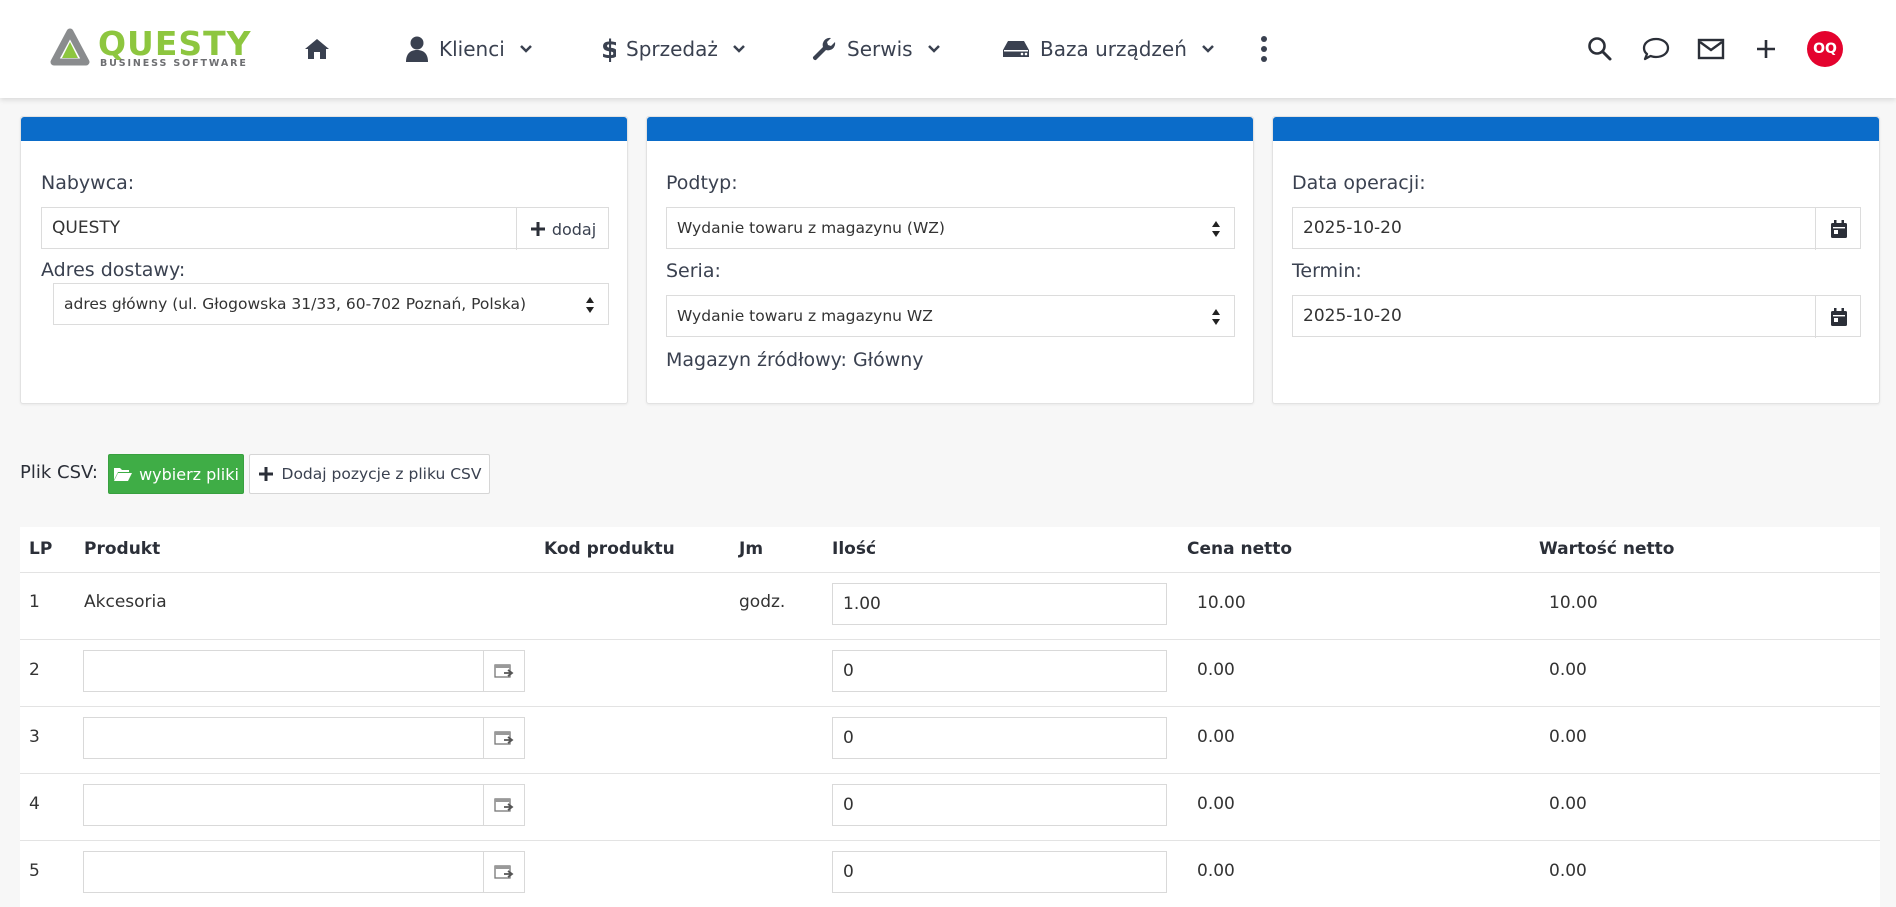 The image size is (1896, 907). I want to click on row-net-price: 10.00, so click(1221, 603).